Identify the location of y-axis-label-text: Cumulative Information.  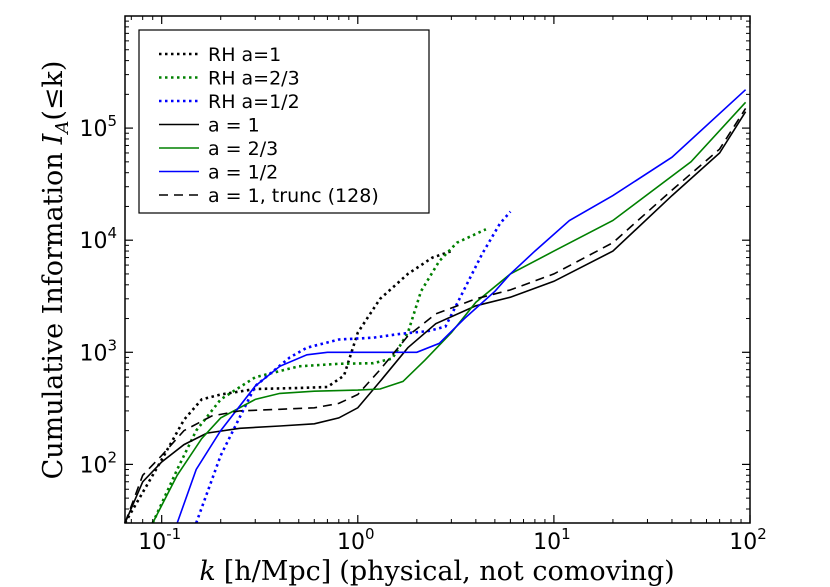
(53, 315).